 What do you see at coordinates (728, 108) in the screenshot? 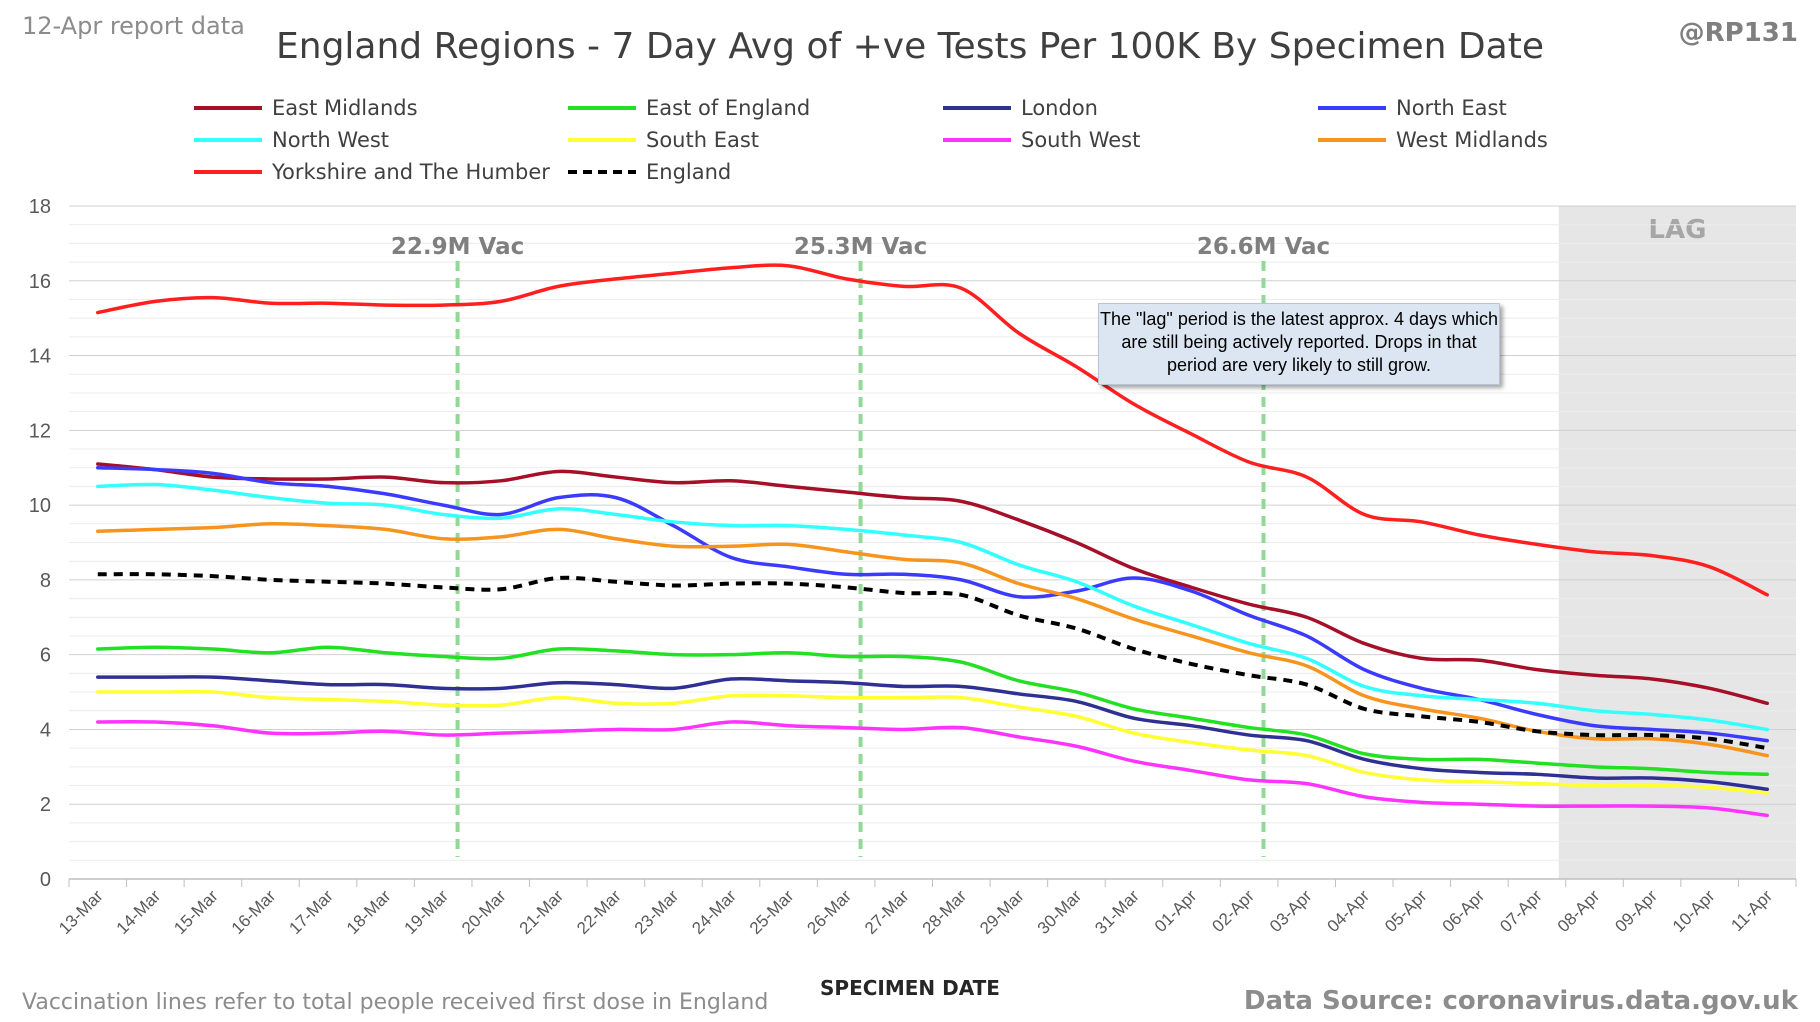
I see `legend-label: East of England` at bounding box center [728, 108].